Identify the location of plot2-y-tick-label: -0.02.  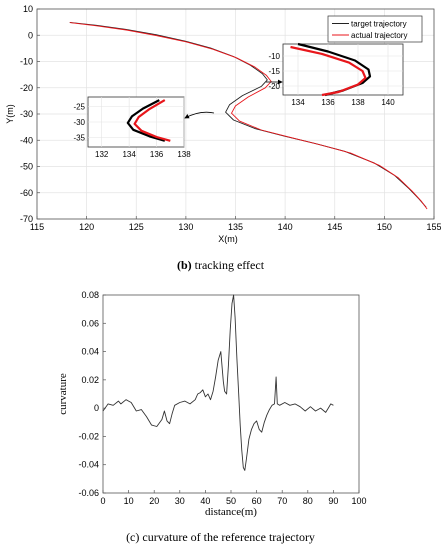
(88, 436).